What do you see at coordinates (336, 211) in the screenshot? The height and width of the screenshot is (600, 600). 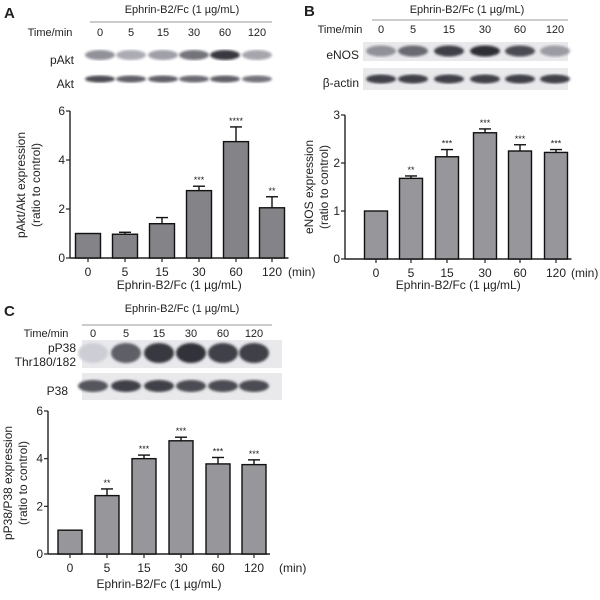 I see `y-tick-label: 1` at bounding box center [336, 211].